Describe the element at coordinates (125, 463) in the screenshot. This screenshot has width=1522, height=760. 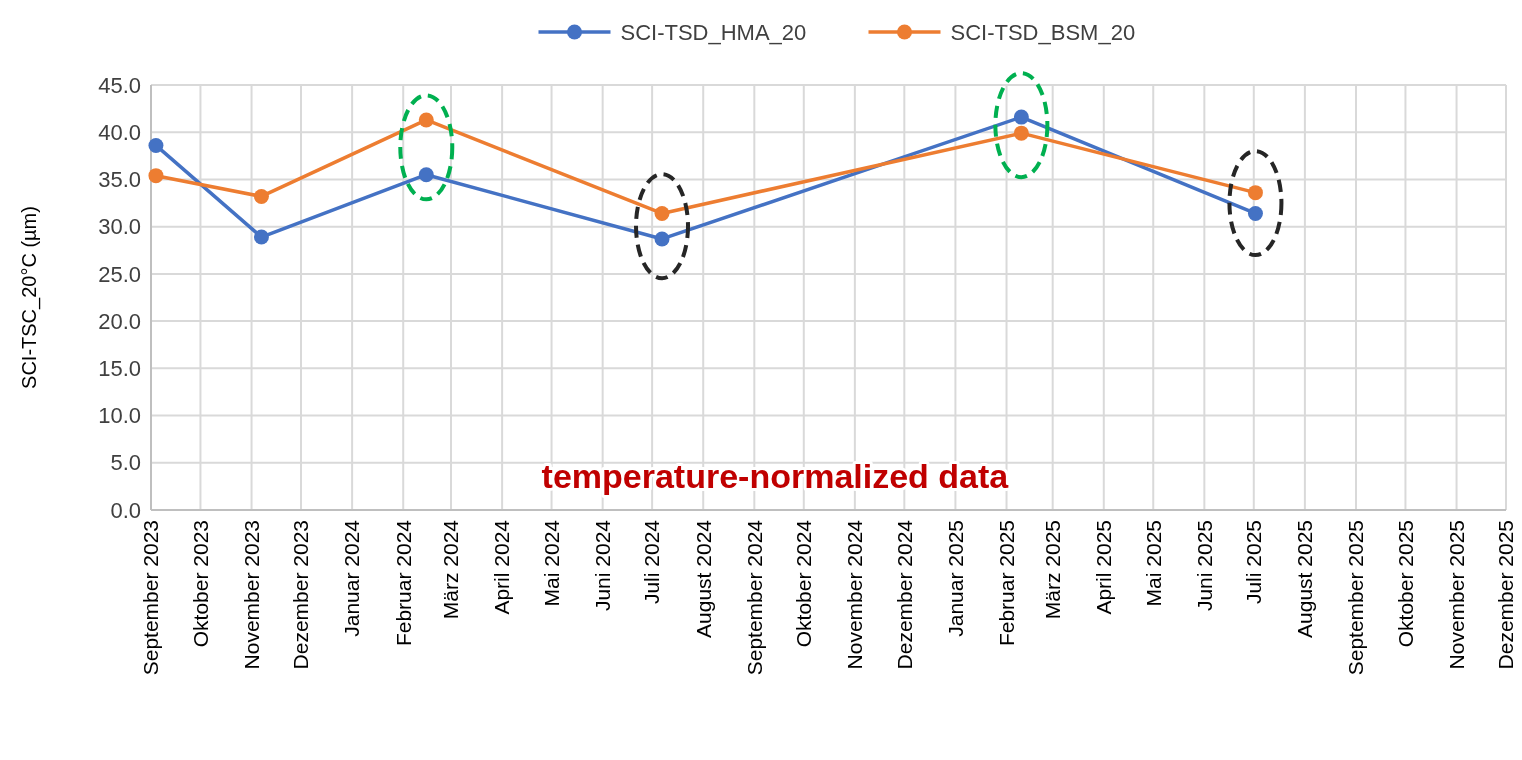
I see `y-tick-label: 5.0` at that location.